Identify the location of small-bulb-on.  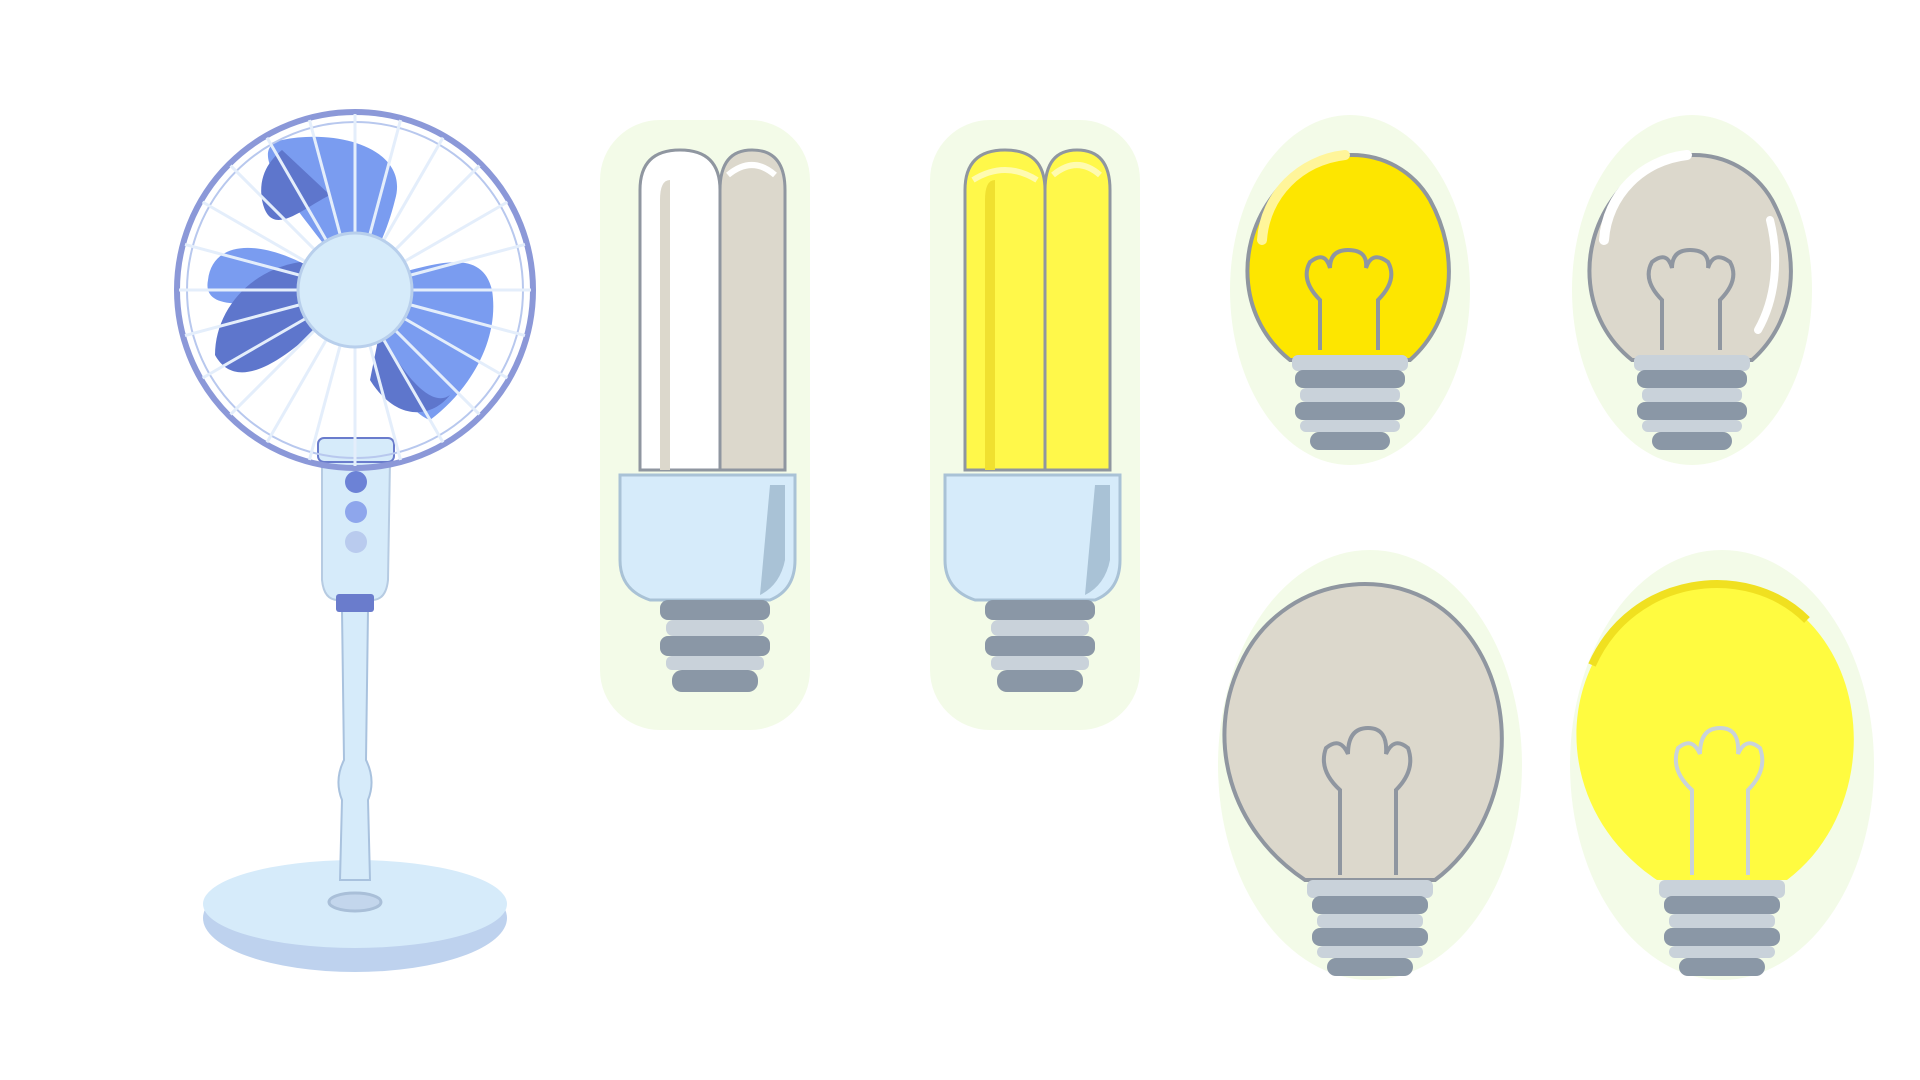
(1350, 290).